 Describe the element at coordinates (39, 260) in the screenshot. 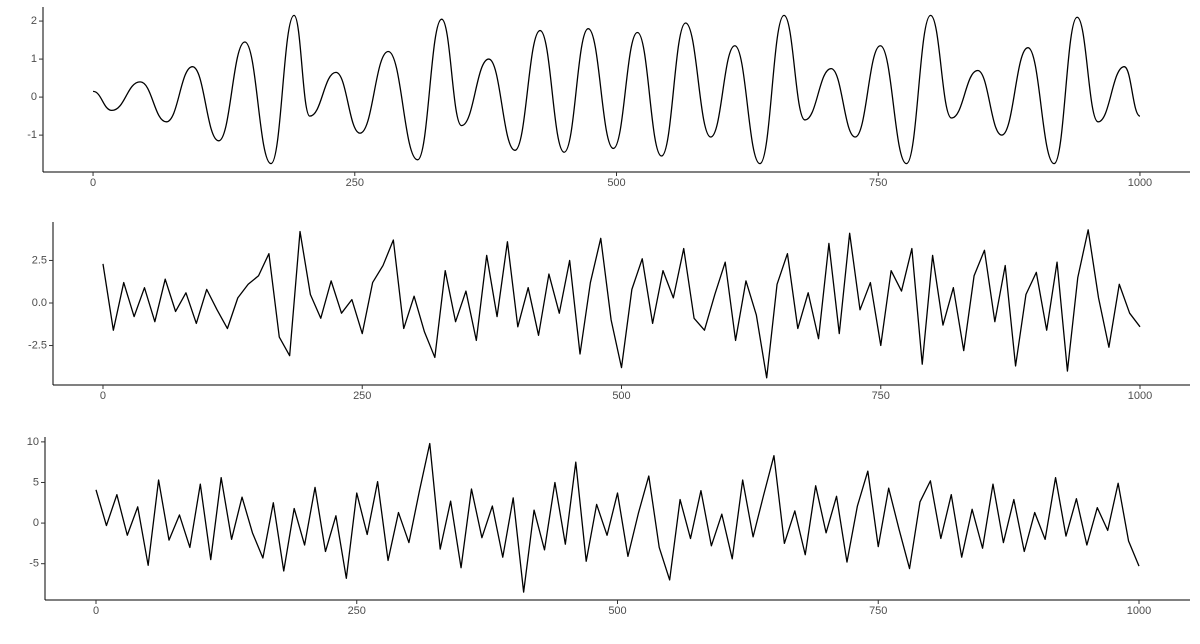

I see `y-tick-label: 2.5` at that location.